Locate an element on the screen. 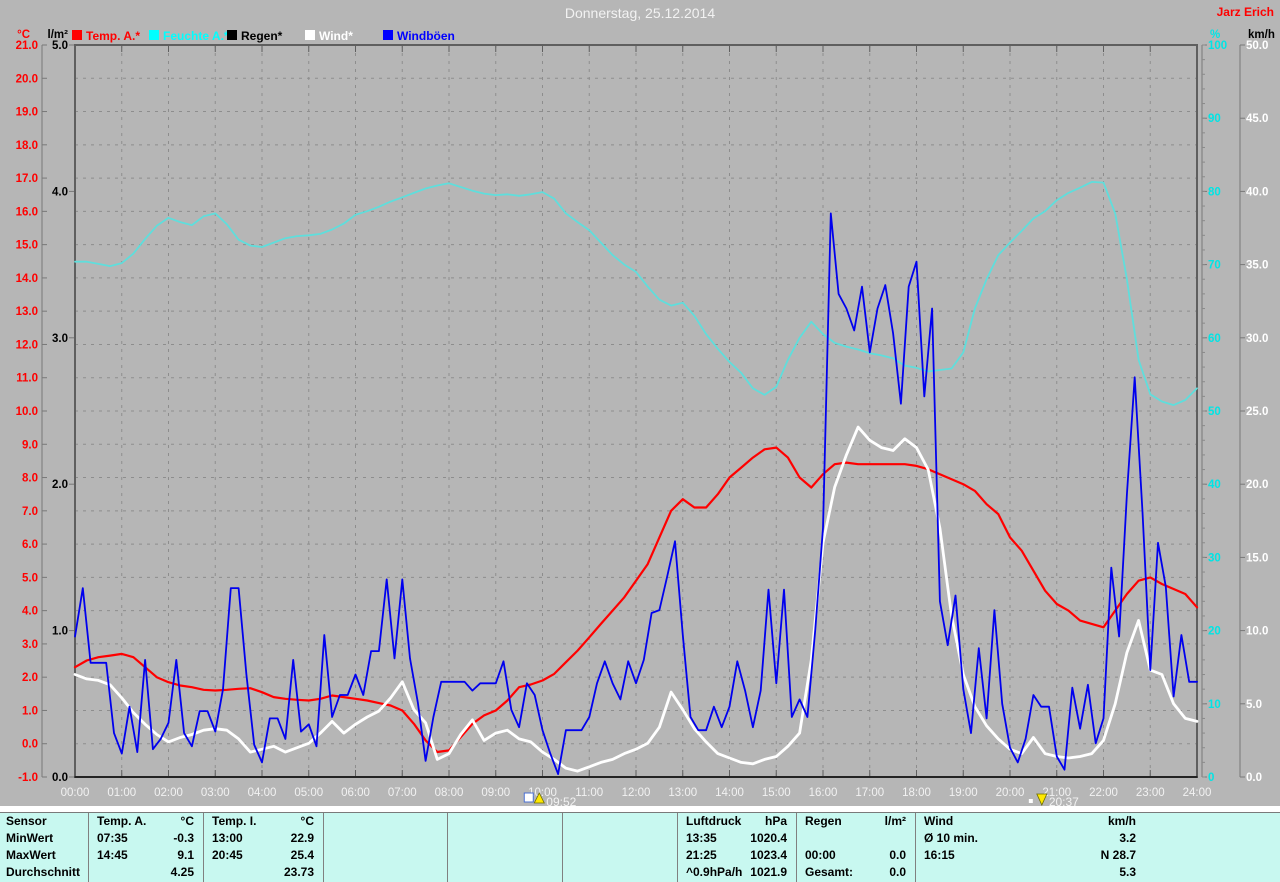 Image resolution: width=1280 pixels, height=882 pixels. axis-tick-label: 25.0 is located at coordinates (1257, 412).